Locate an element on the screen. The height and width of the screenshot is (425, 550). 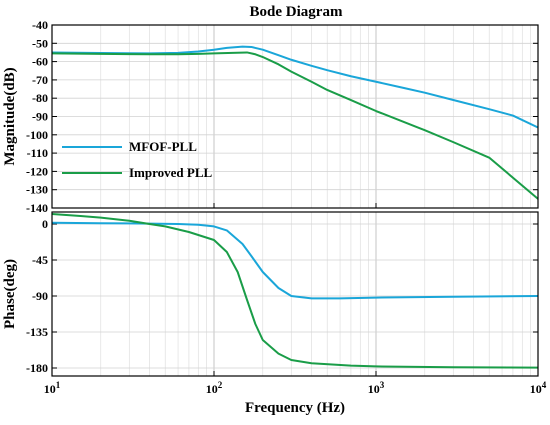
magnitude-ylabel: Magnitude(dB) is located at coordinates (10, 116).